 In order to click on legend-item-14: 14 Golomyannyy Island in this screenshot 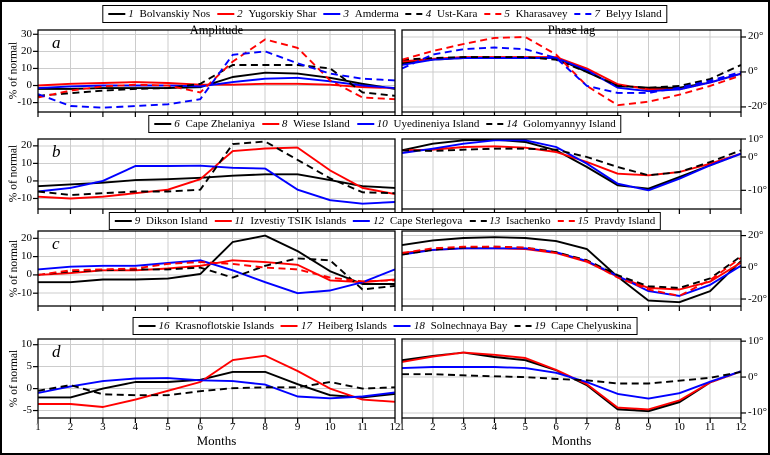, I will do `click(551, 124)`.